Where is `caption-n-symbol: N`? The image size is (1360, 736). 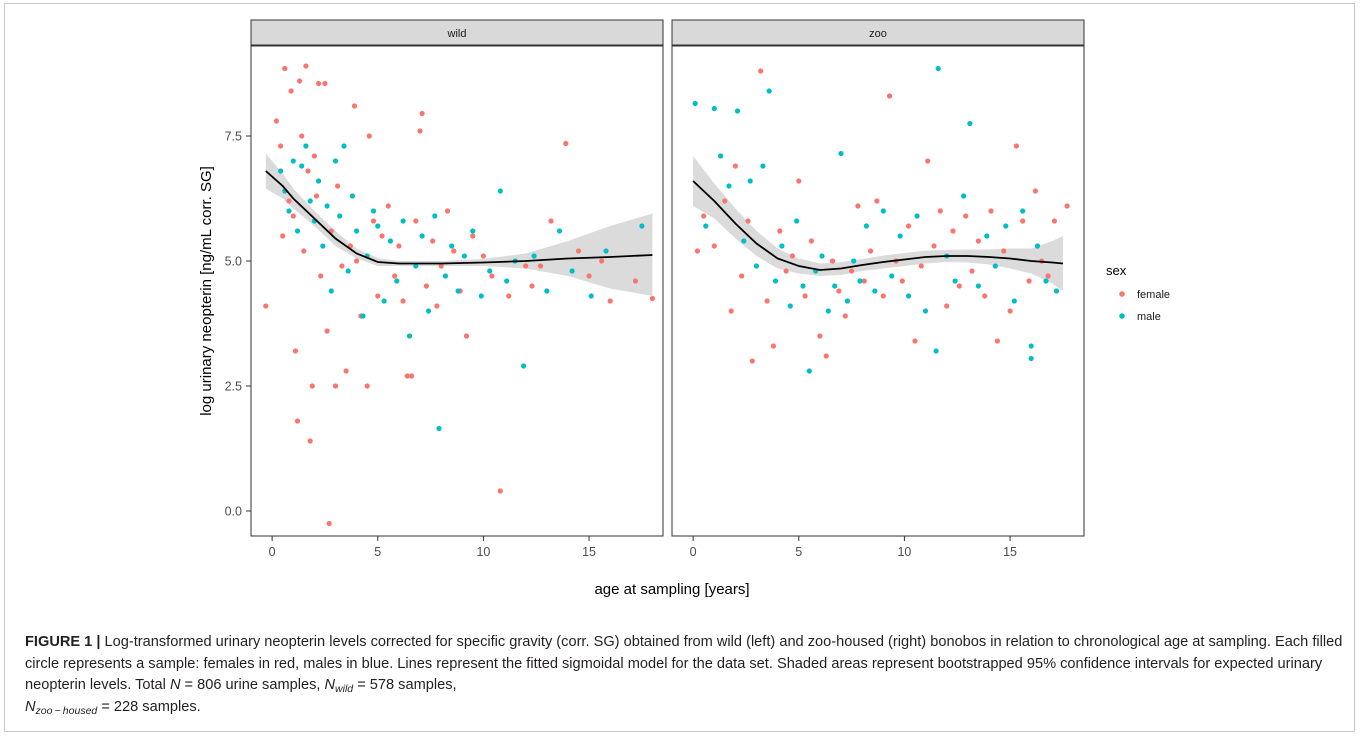 caption-n-symbol: N is located at coordinates (175, 685).